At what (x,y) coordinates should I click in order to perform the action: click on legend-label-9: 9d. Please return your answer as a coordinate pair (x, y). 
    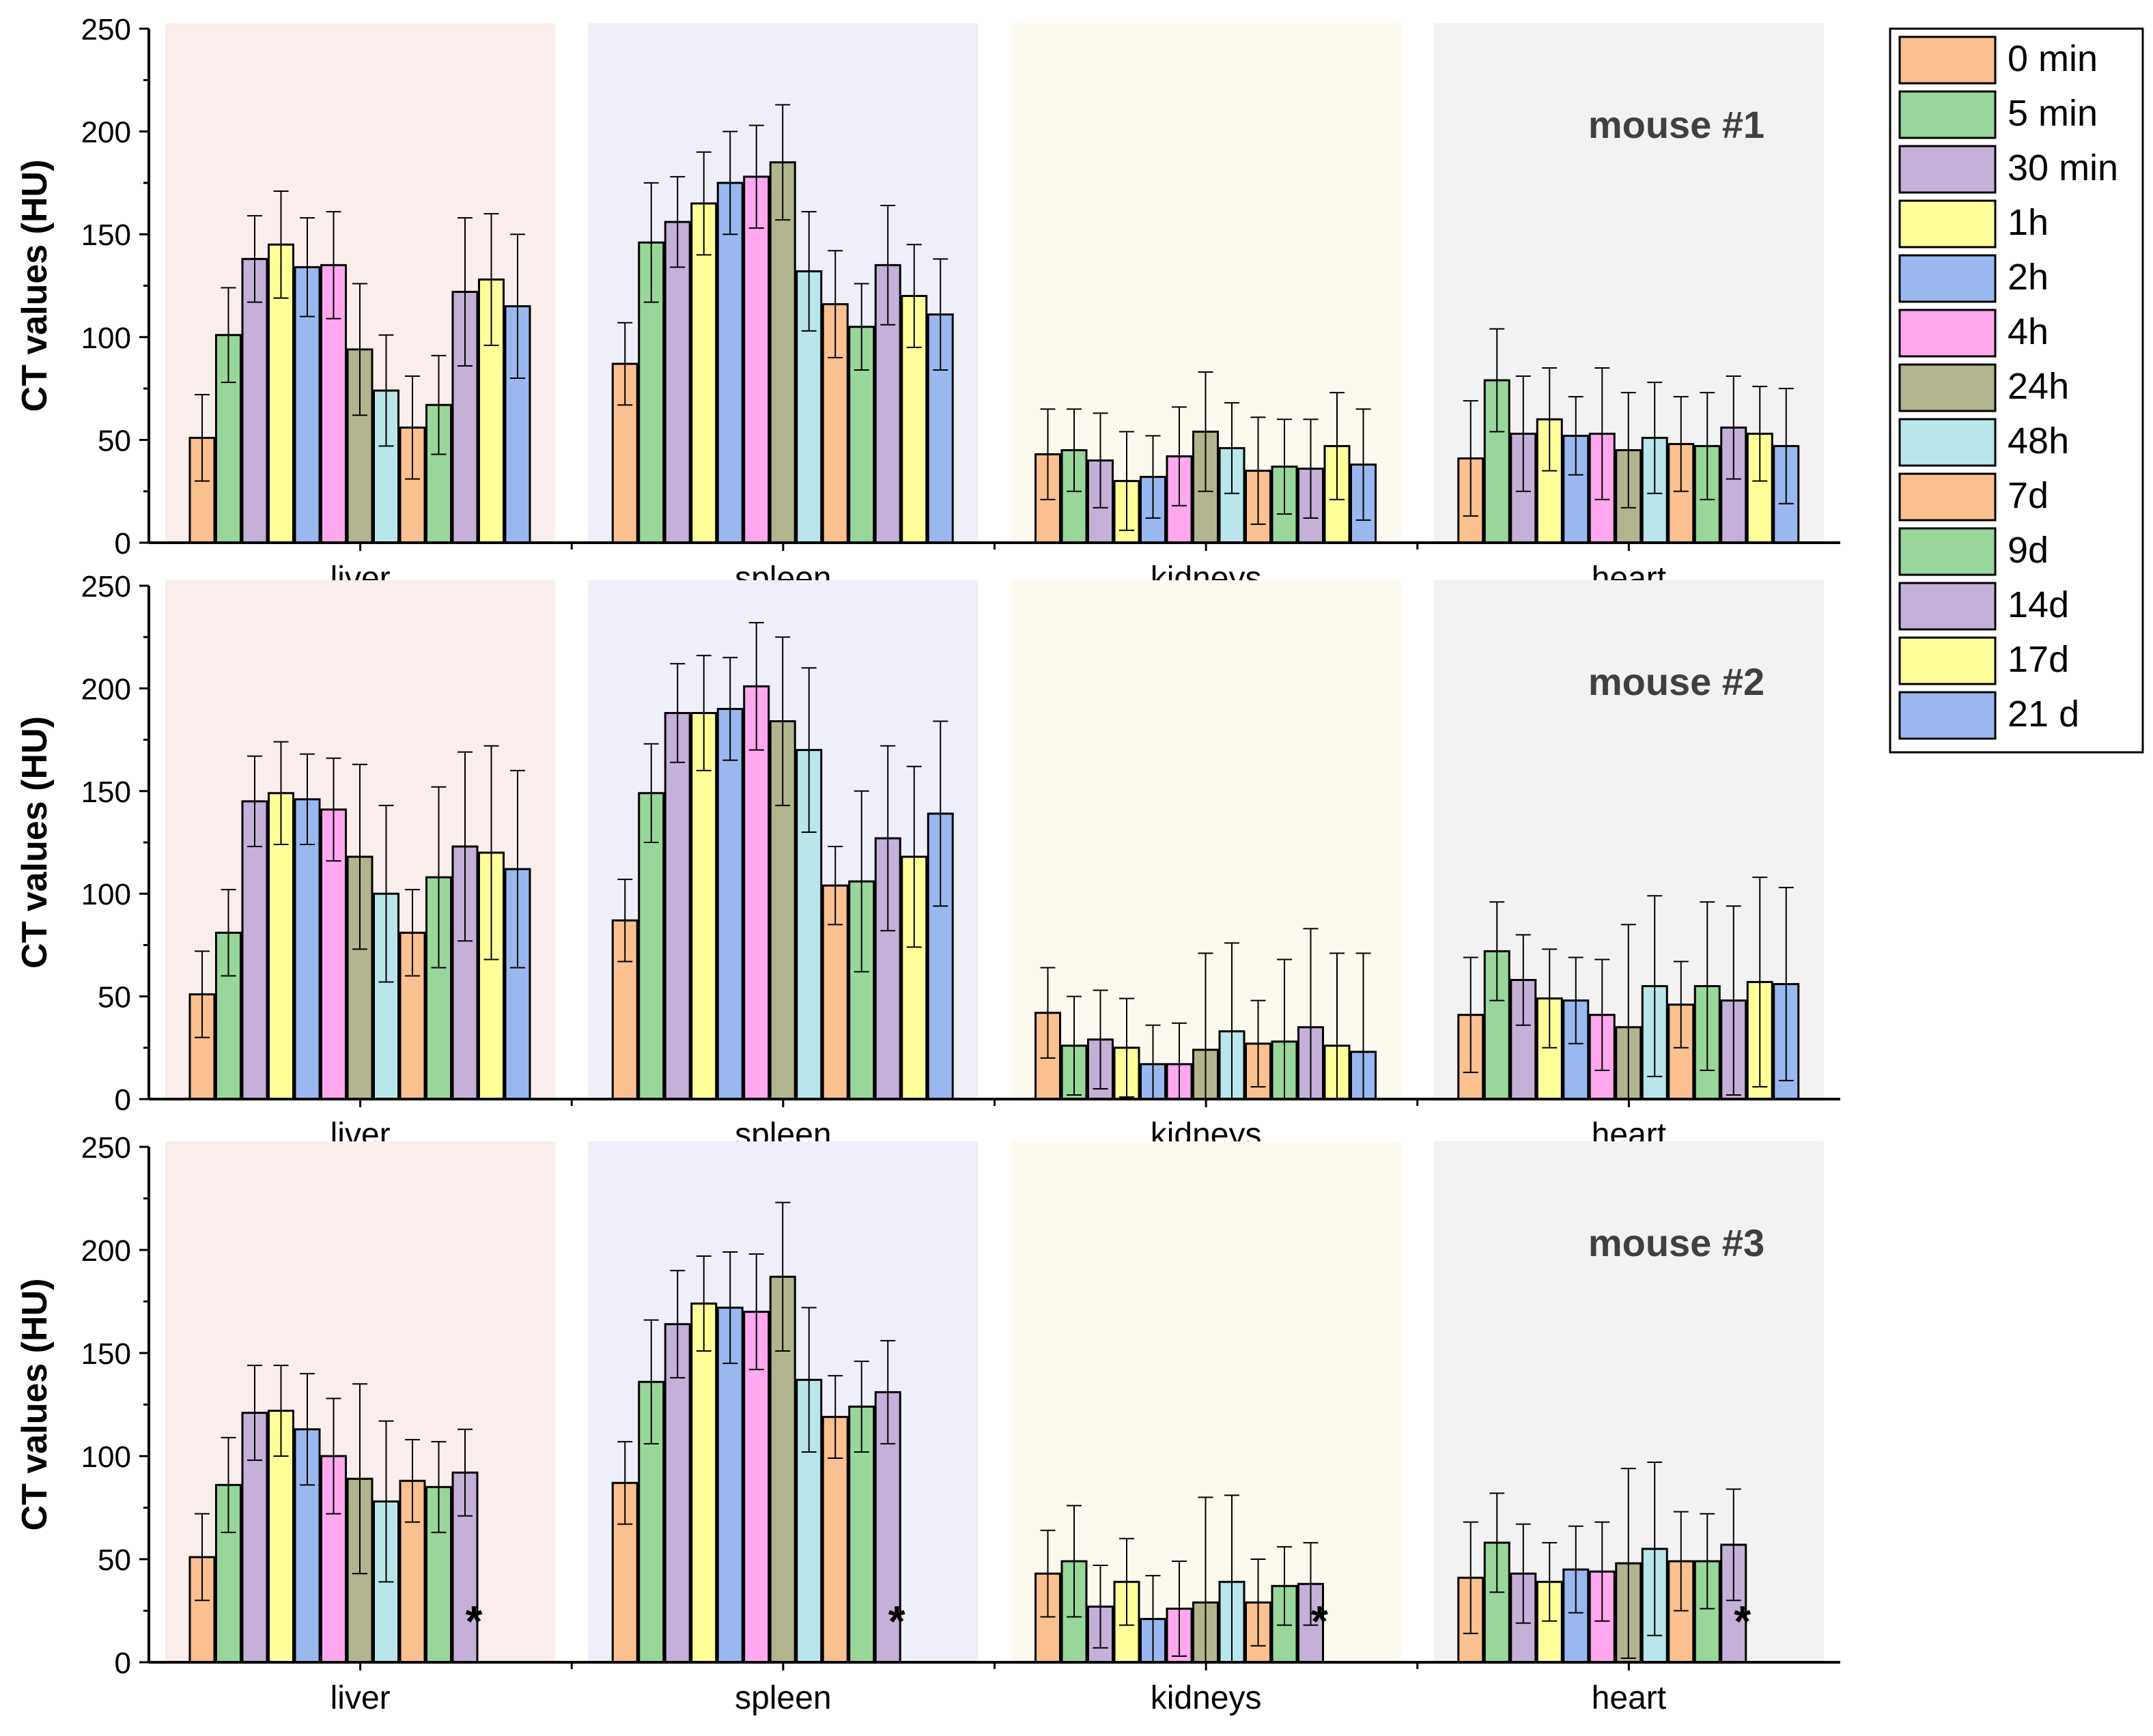
    Looking at the image, I should click on (2029, 551).